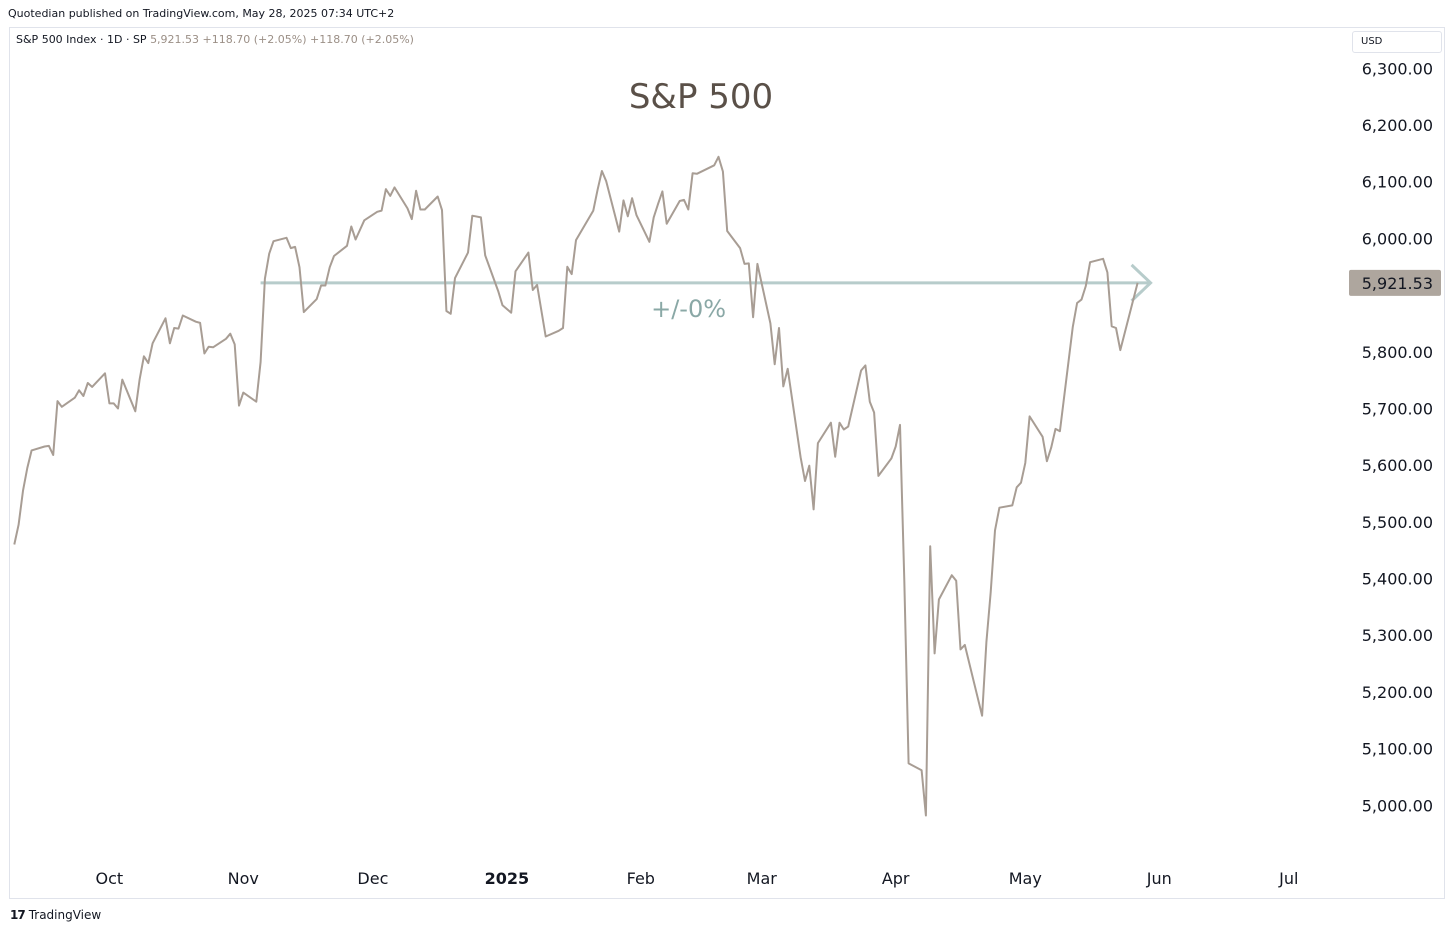 The image size is (1456, 933). Describe the element at coordinates (1397, 238) in the screenshot. I see `y-tick-label: 6,000.00` at that location.